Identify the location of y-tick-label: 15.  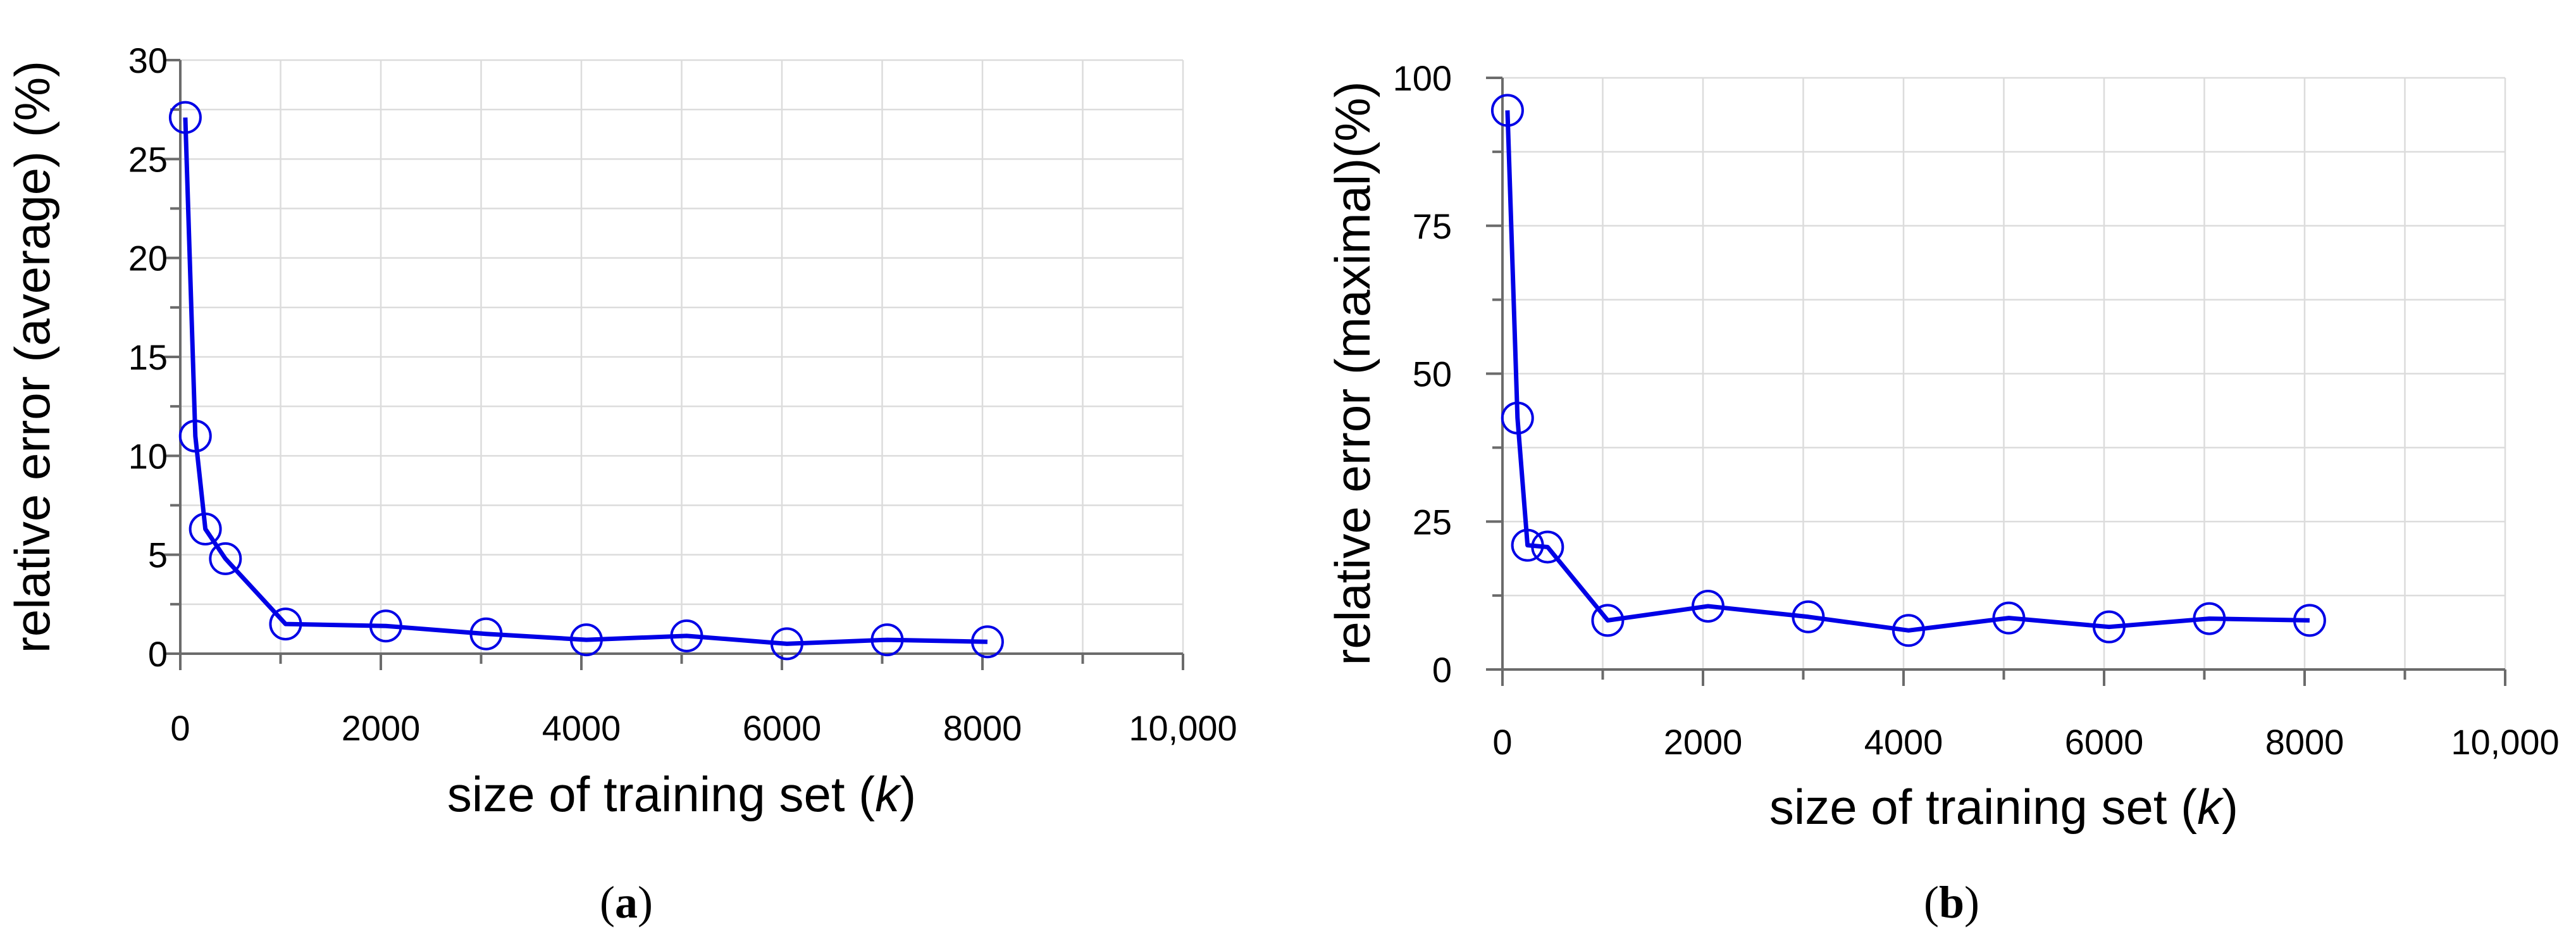
(148, 357).